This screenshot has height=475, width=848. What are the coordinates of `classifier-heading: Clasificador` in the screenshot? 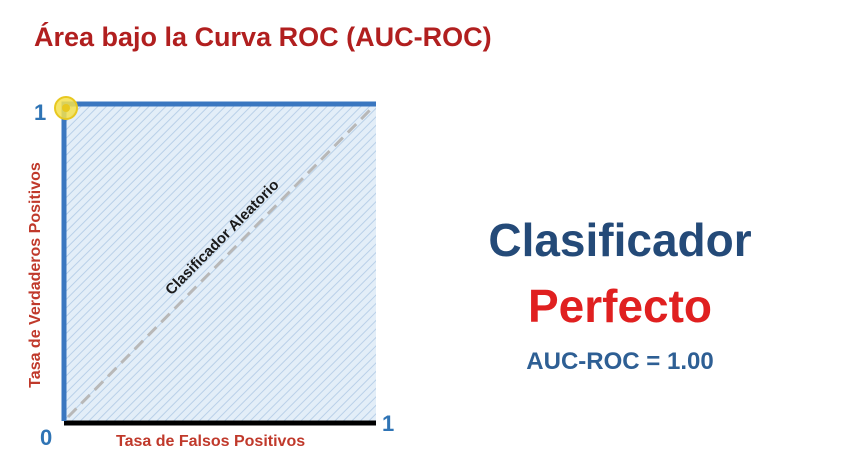 It's located at (620, 240).